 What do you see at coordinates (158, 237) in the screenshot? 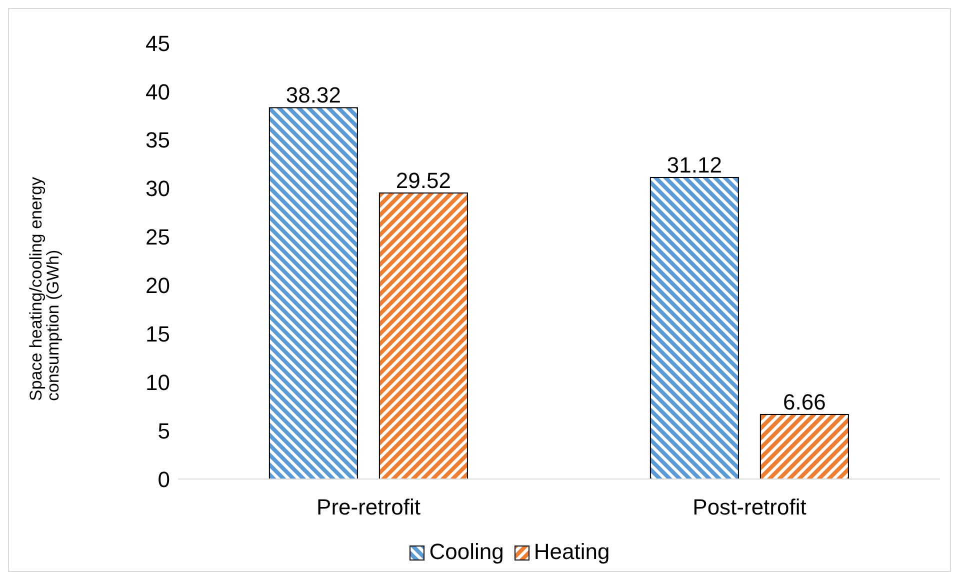
I see `y-tick-label: 25` at bounding box center [158, 237].